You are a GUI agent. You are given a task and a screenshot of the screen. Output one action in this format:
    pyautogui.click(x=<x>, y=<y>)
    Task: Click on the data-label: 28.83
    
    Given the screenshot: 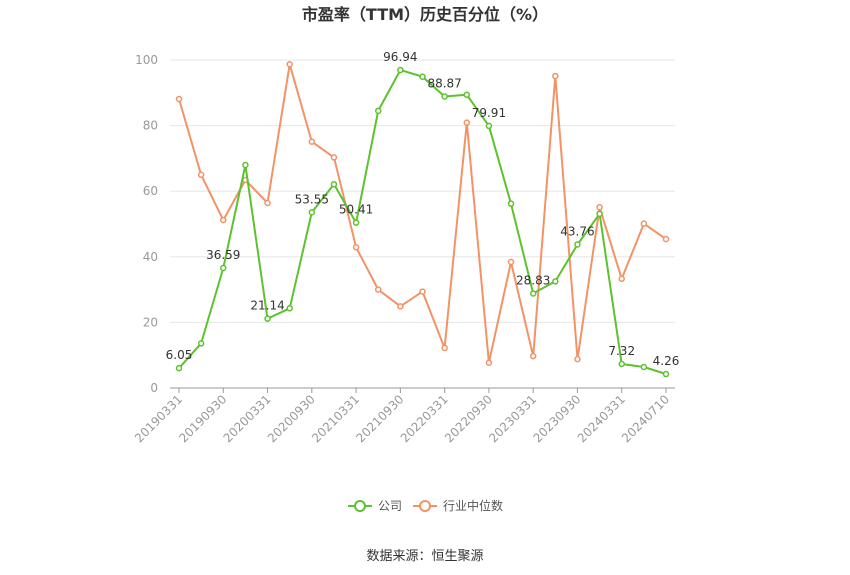 What is the action you would take?
    pyautogui.click(x=533, y=280)
    